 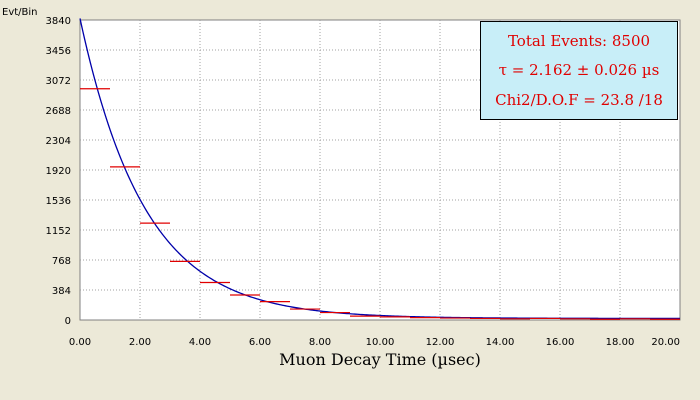 What do you see at coordinates (620, 342) in the screenshot?
I see `x-tick-label: 18.00` at bounding box center [620, 342].